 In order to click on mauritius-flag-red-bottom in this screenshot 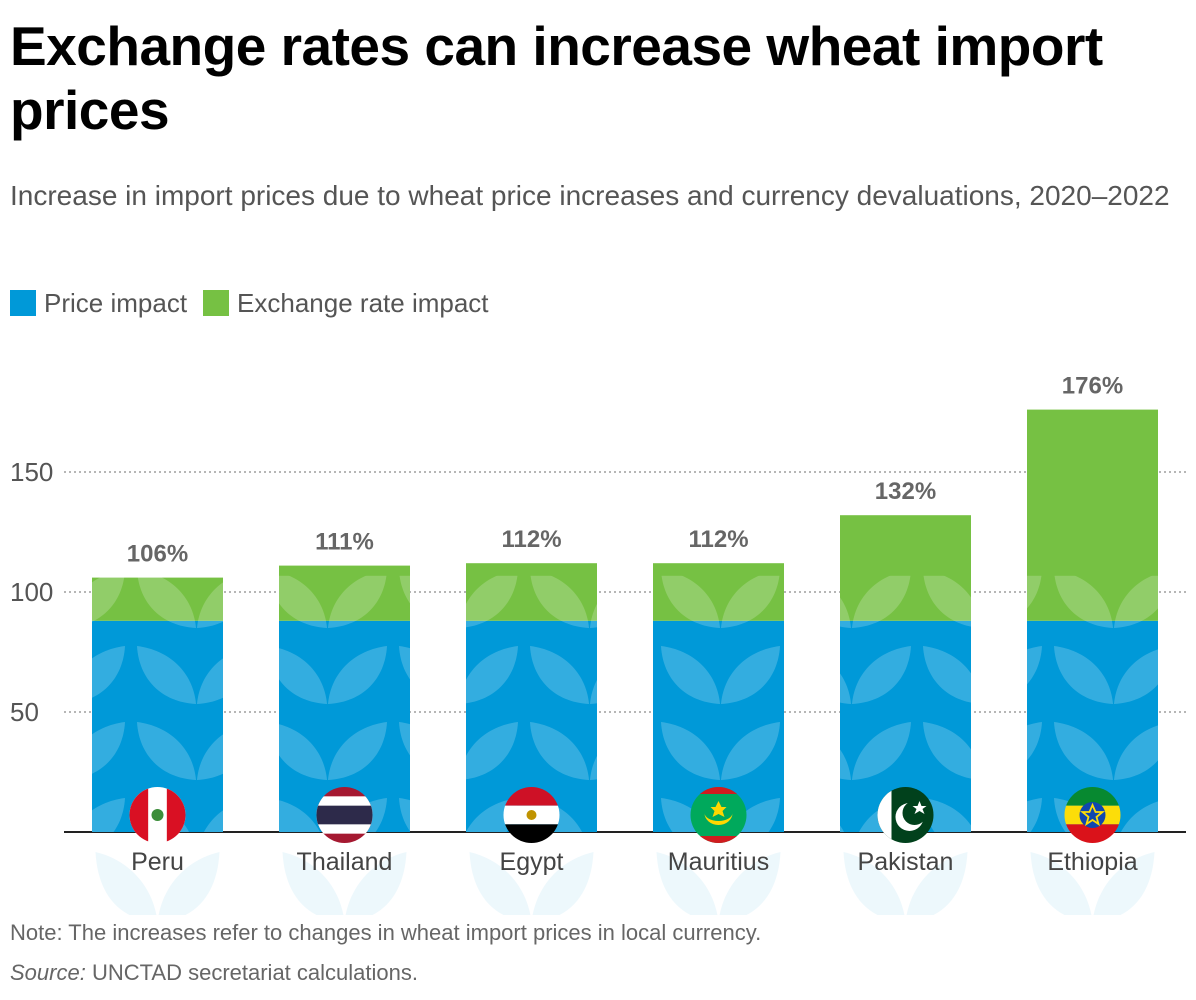, I will do `click(718, 839)`.